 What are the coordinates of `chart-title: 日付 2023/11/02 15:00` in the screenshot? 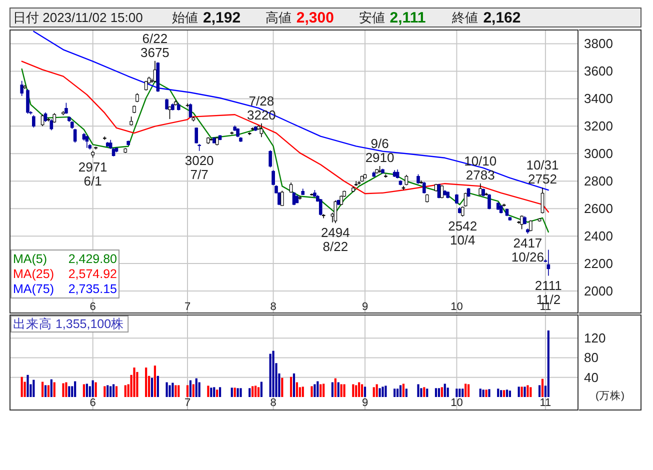 It's located at (78, 17).